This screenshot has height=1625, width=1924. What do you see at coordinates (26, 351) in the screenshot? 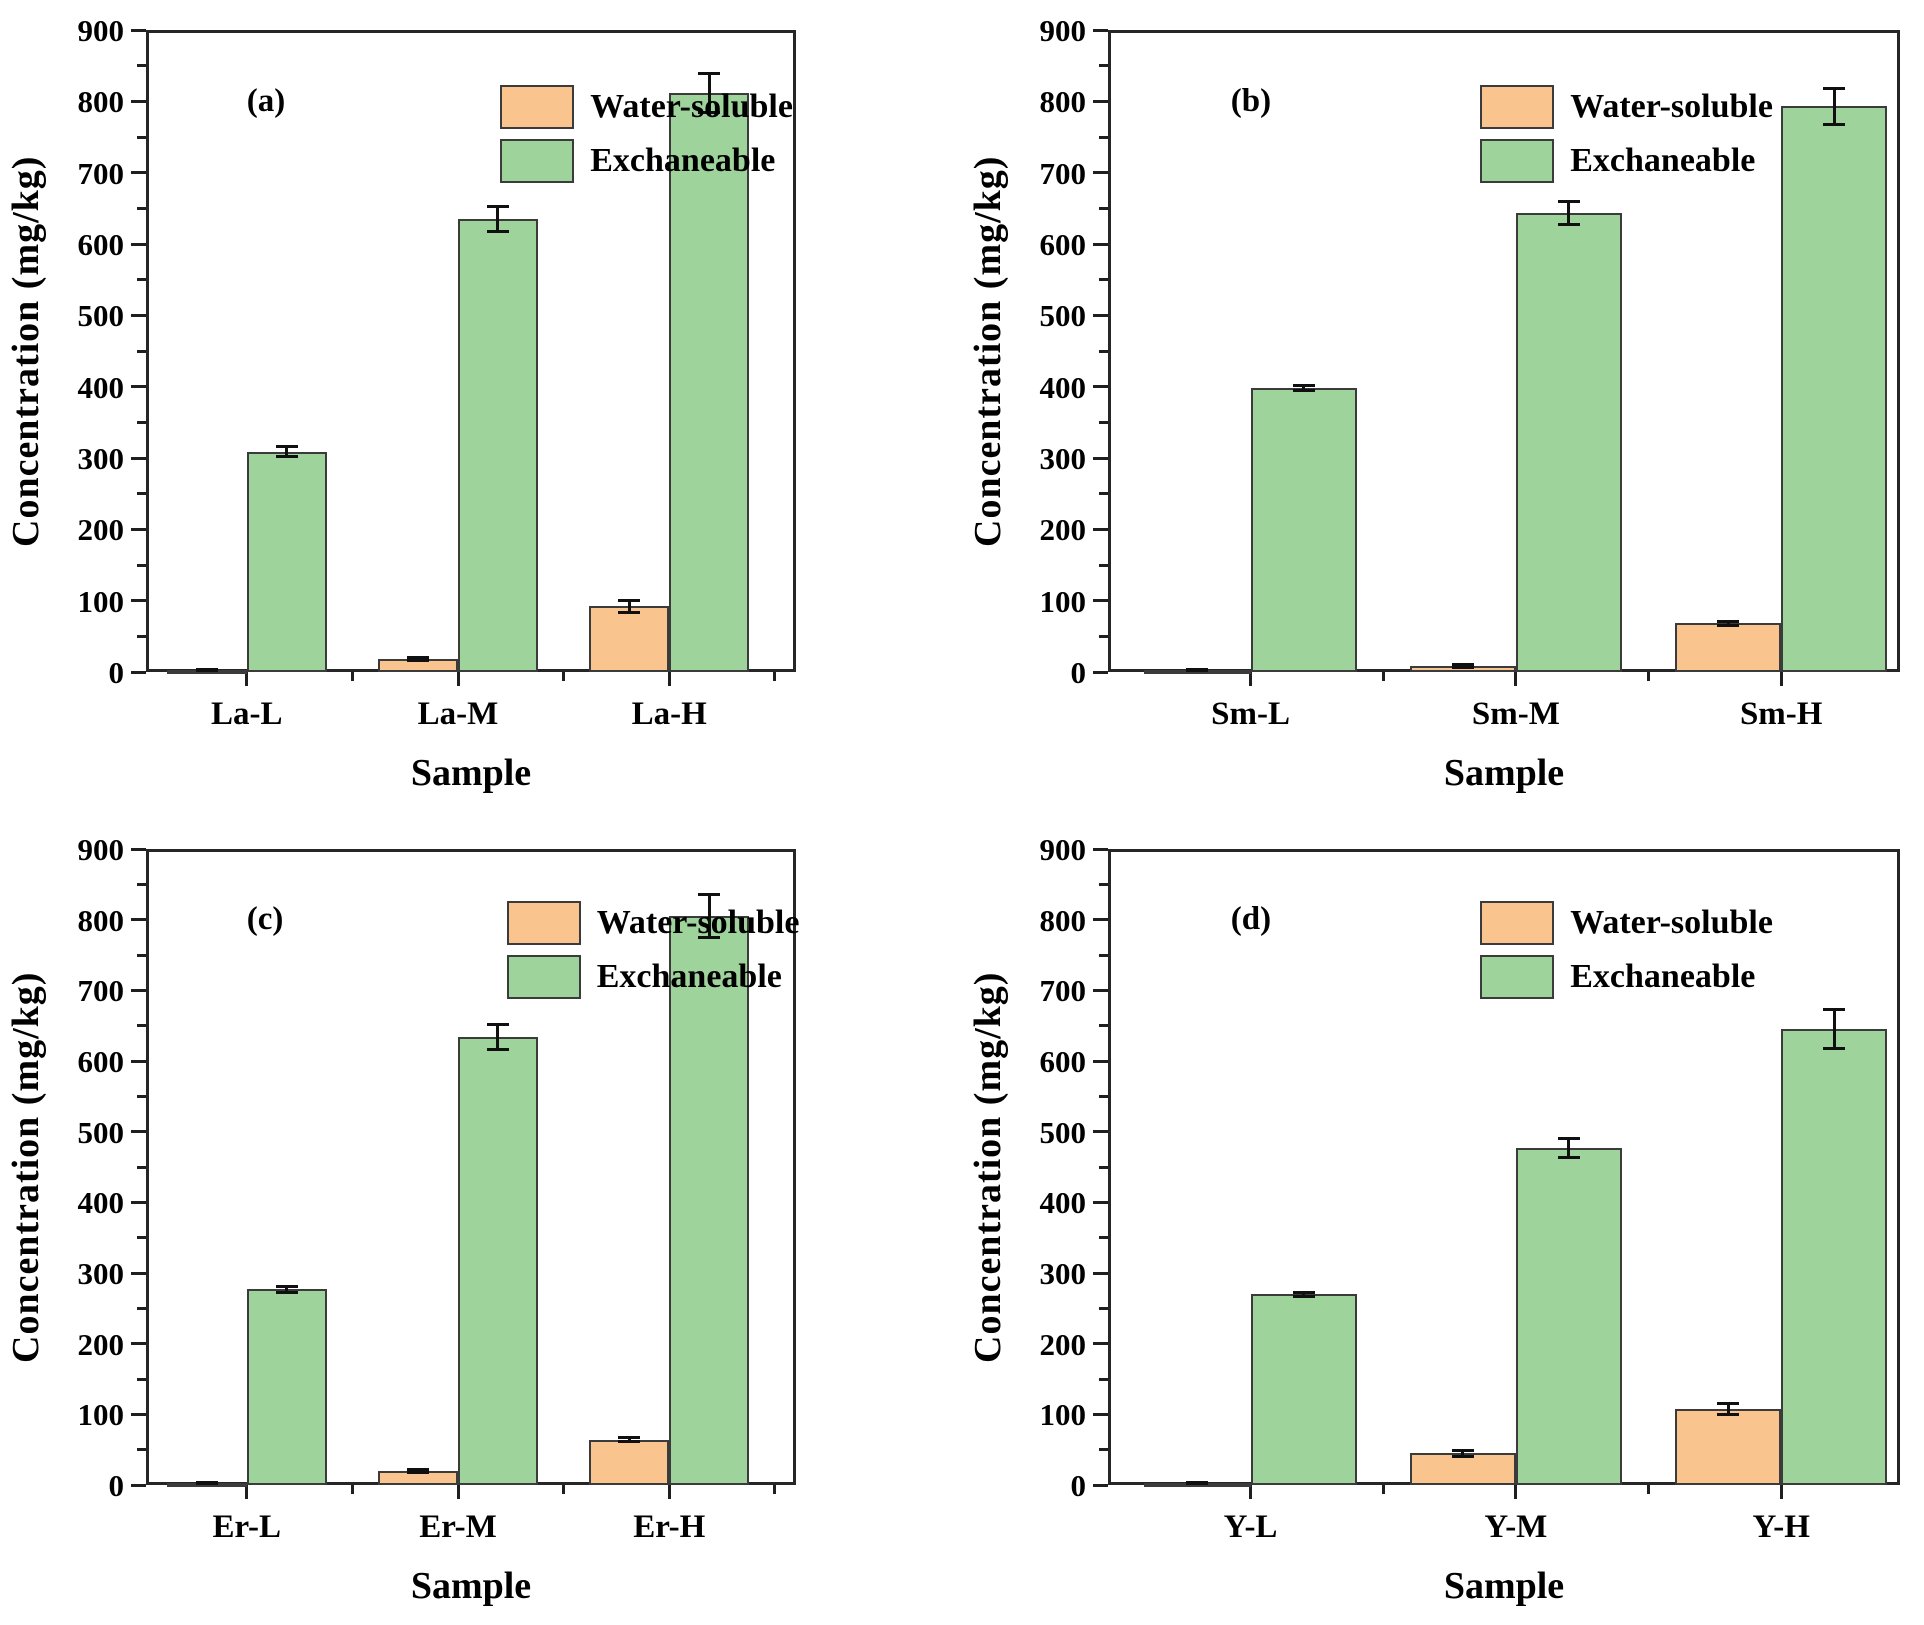
I see `y-axis-title: Concentration (mg/kg)` at bounding box center [26, 351].